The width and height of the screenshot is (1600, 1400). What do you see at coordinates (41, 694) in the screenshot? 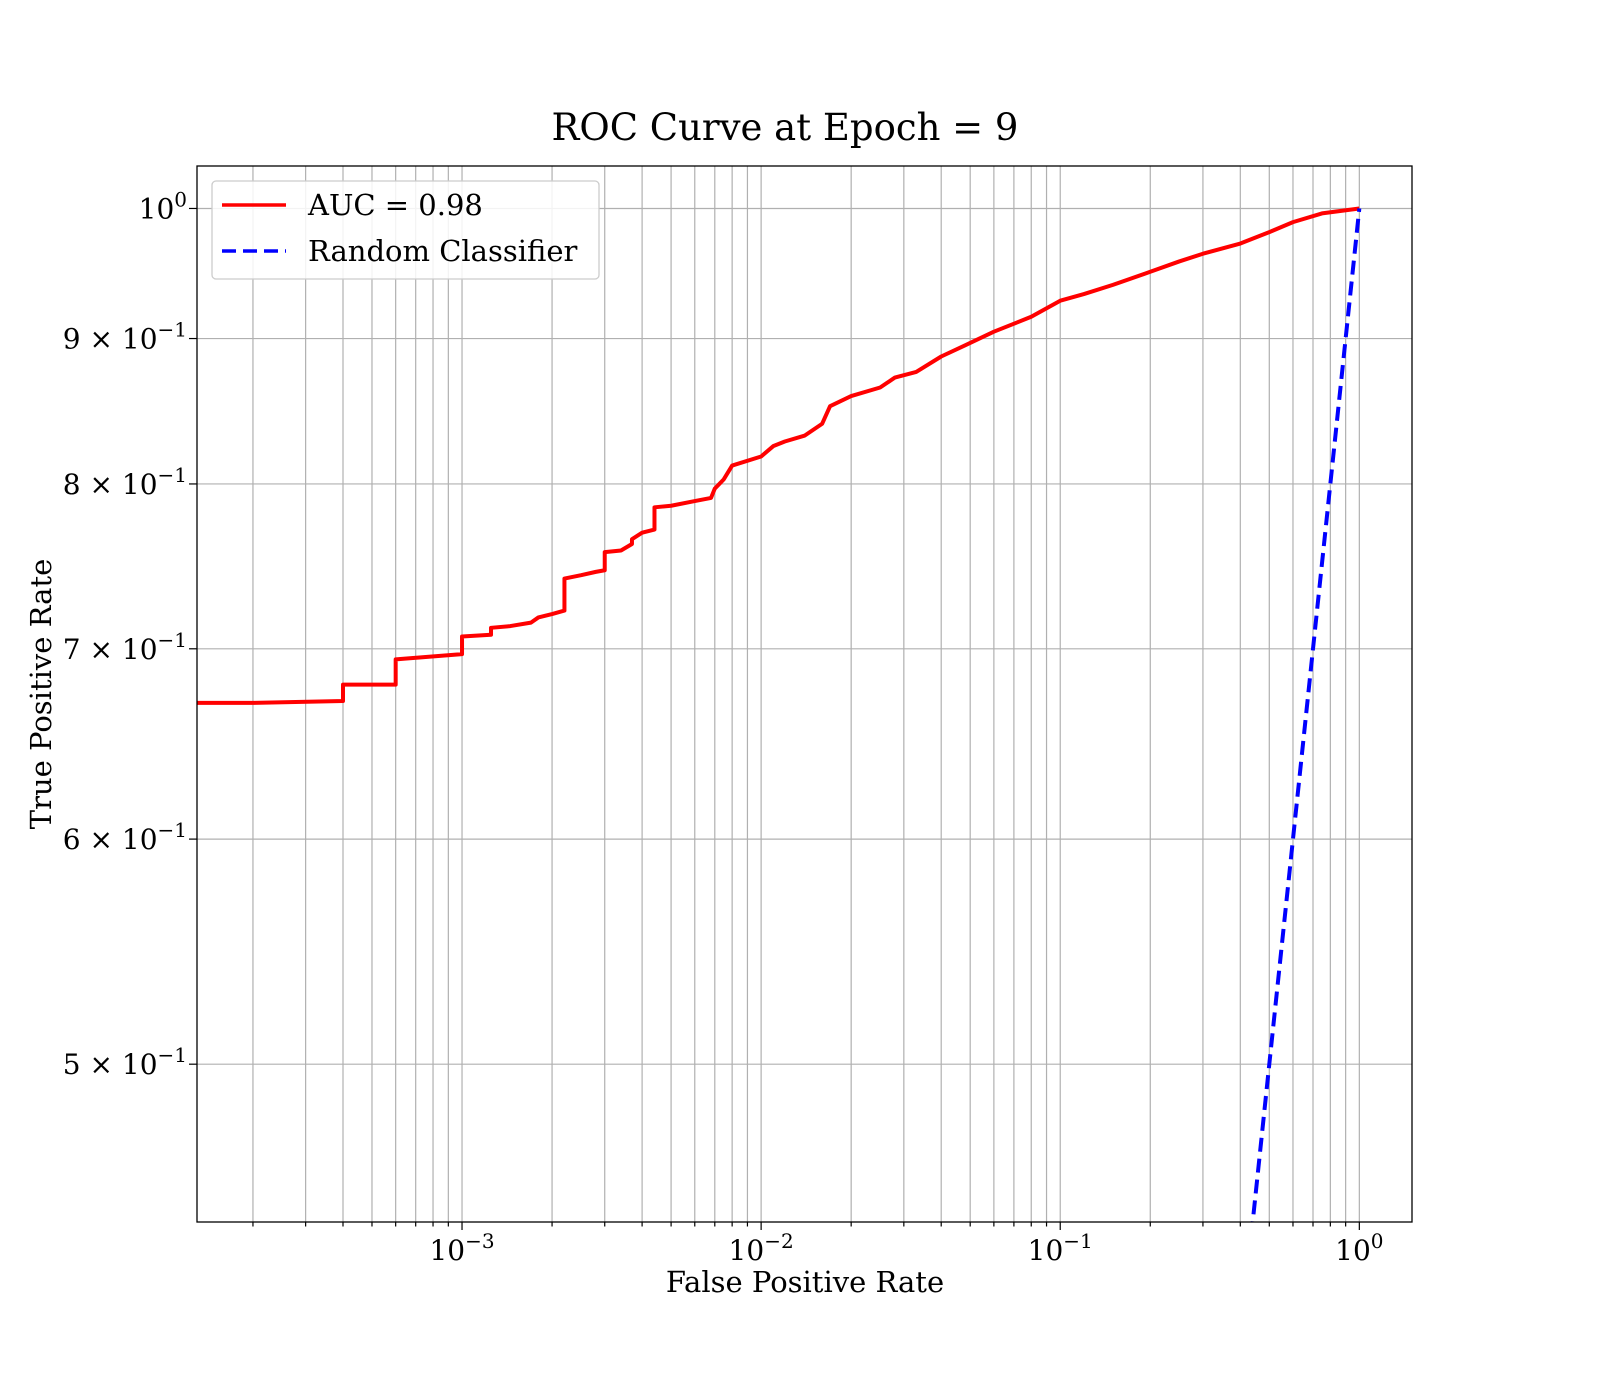
I see `y-axis-label: True Positive Rate` at bounding box center [41, 694].